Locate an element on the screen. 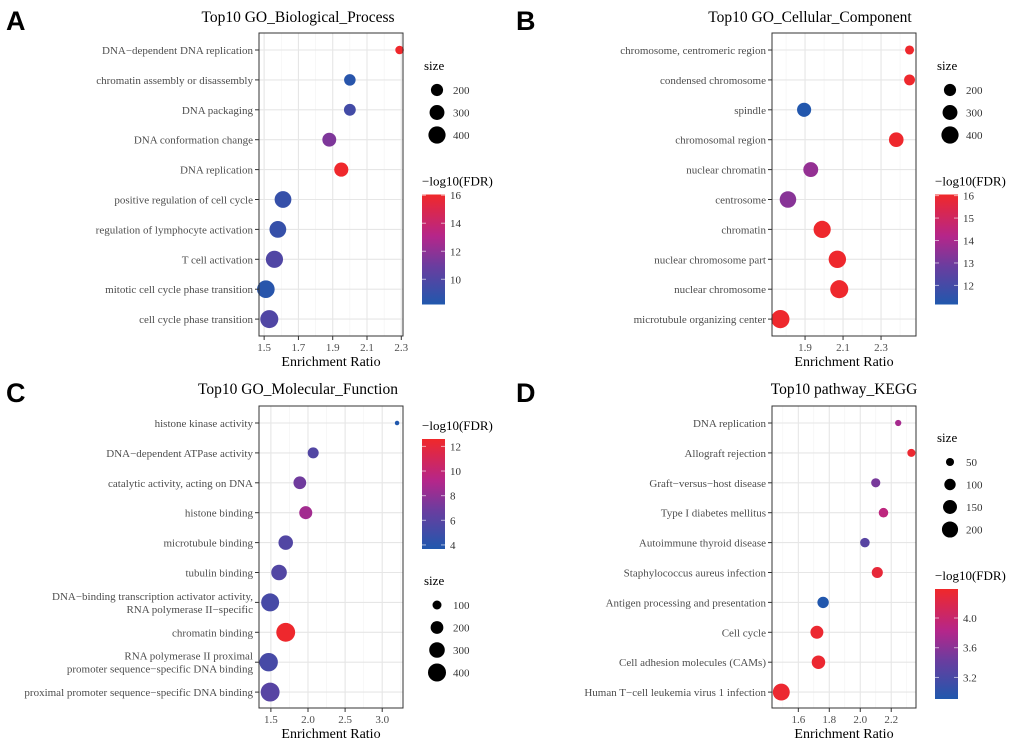  x-tick-label: 3.0 is located at coordinates (382, 720).